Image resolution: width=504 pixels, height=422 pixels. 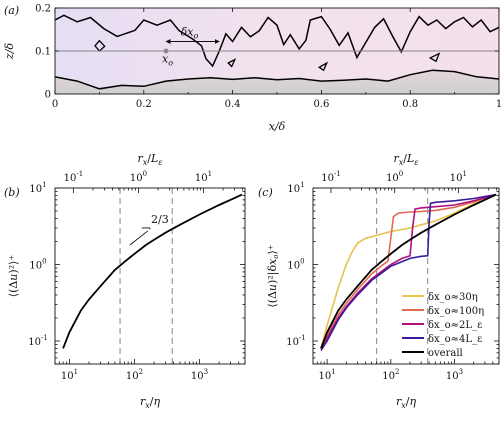 What do you see at coordinates (9, 52) in the screenshot?
I see `panel-a-ylabel: z/δ` at bounding box center [9, 52].